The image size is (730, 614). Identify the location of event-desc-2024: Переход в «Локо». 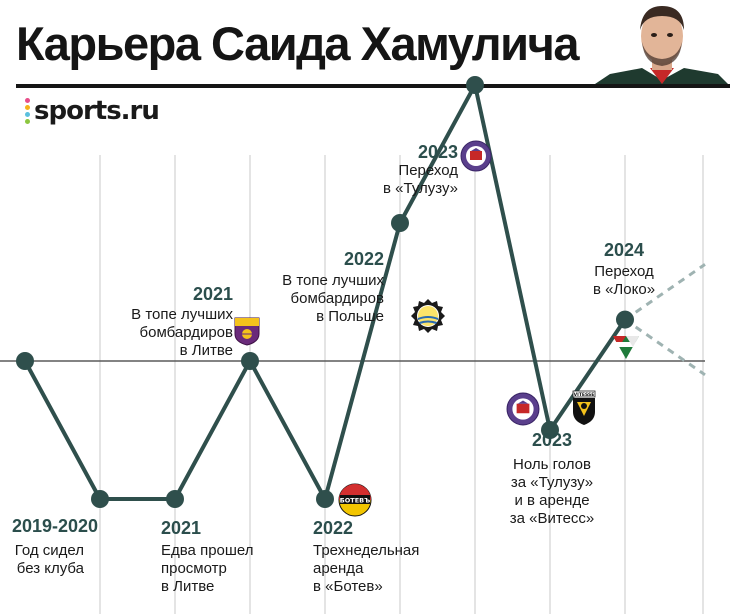
(624, 280).